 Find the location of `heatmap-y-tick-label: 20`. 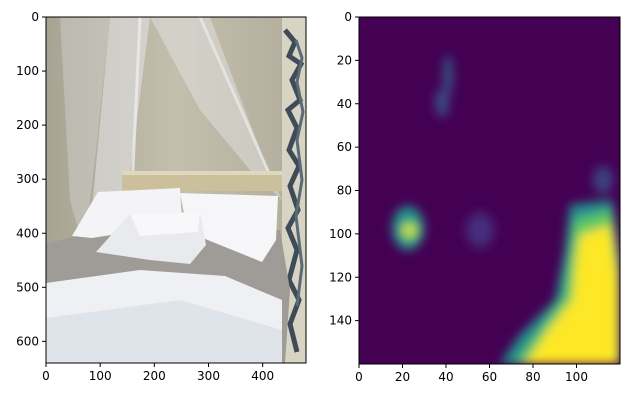

heatmap-y-tick-label: 20 is located at coordinates (344, 60).